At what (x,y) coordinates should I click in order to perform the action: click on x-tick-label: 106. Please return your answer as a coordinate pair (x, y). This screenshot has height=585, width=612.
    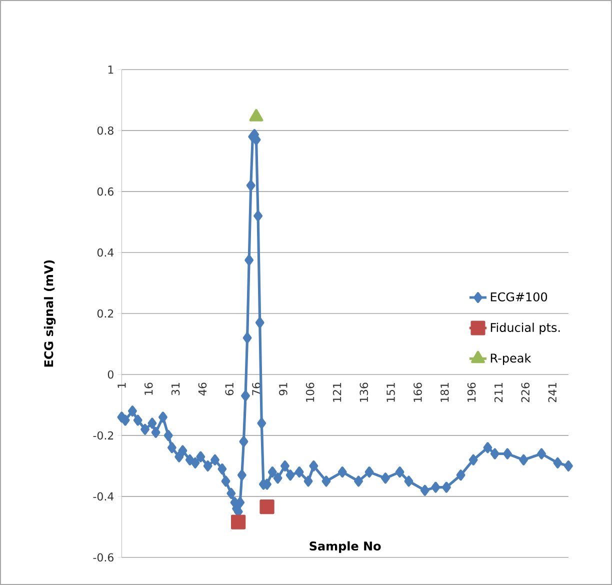
    Looking at the image, I should click on (310, 392).